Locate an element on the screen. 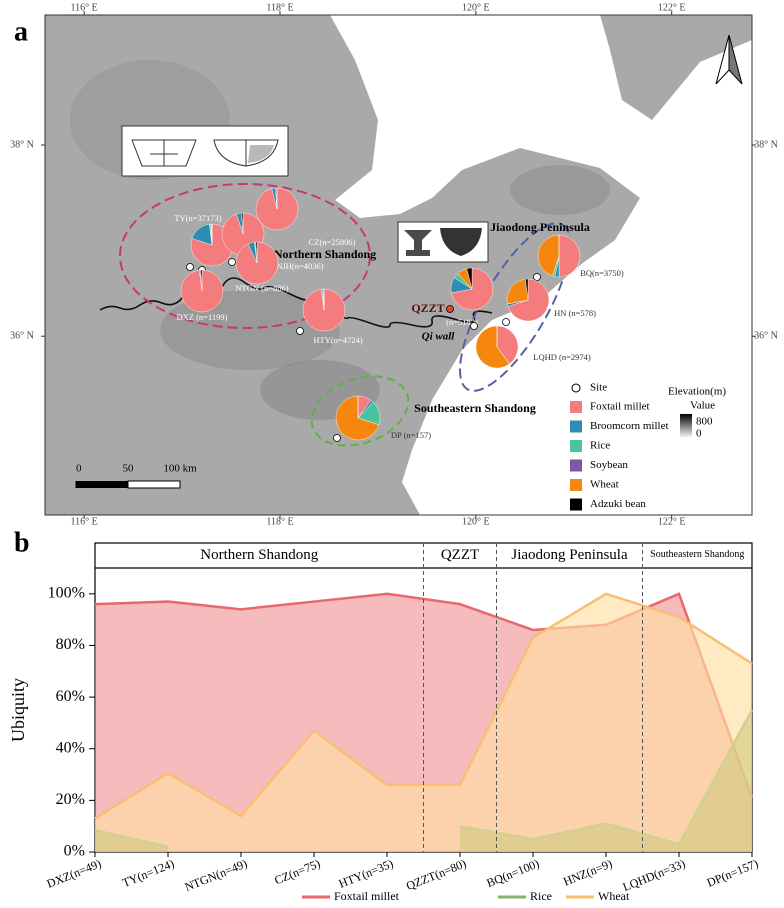 The width and height of the screenshot is (784, 908). wall-label: Qi wall is located at coordinates (439, 337).